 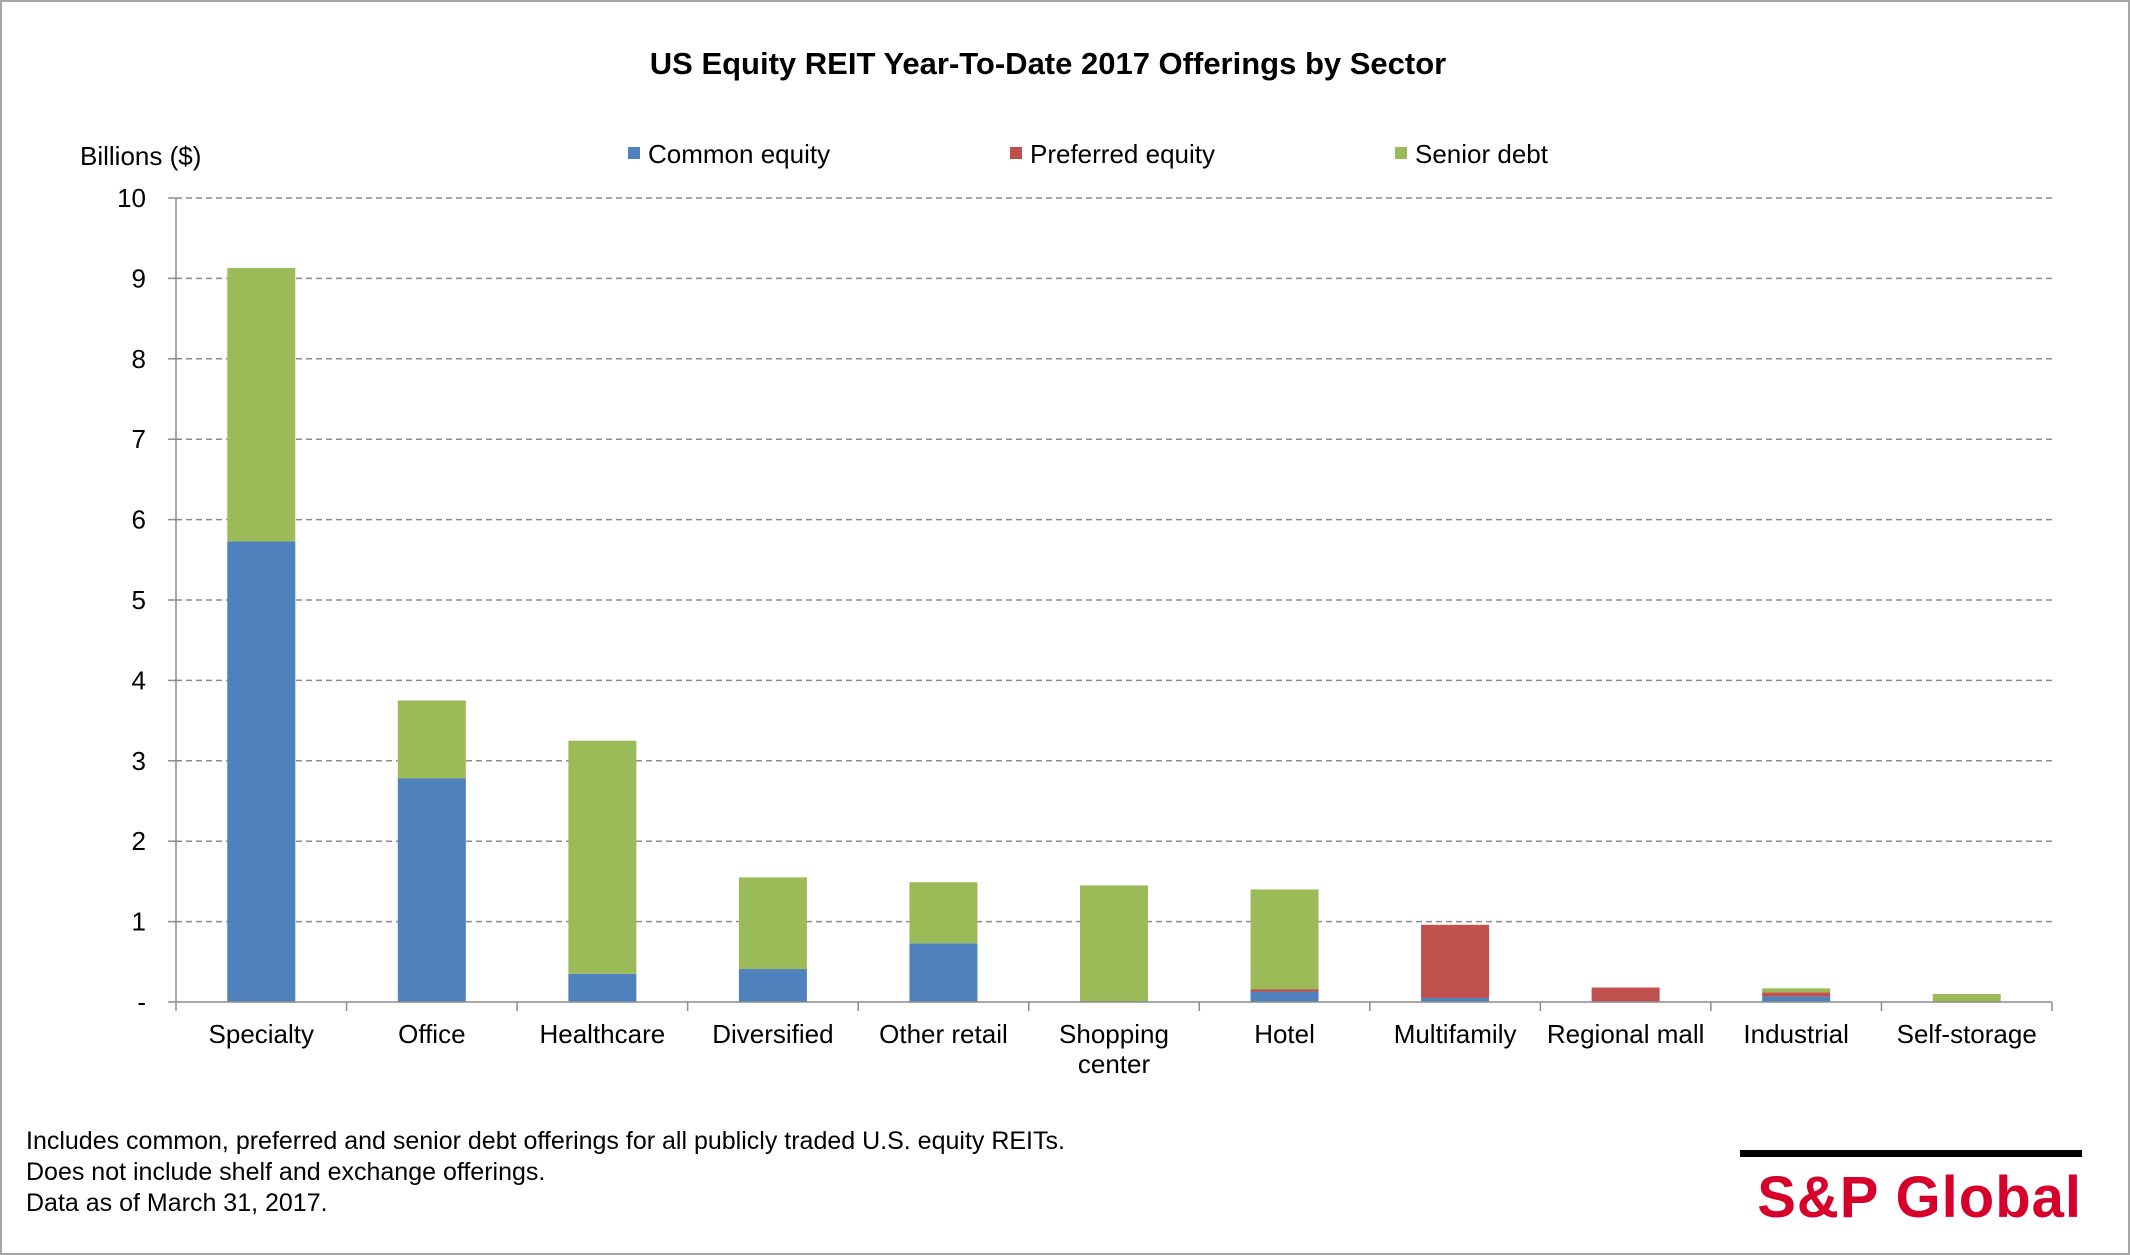 I want to click on y-tick-label: 1, so click(x=139, y=922).